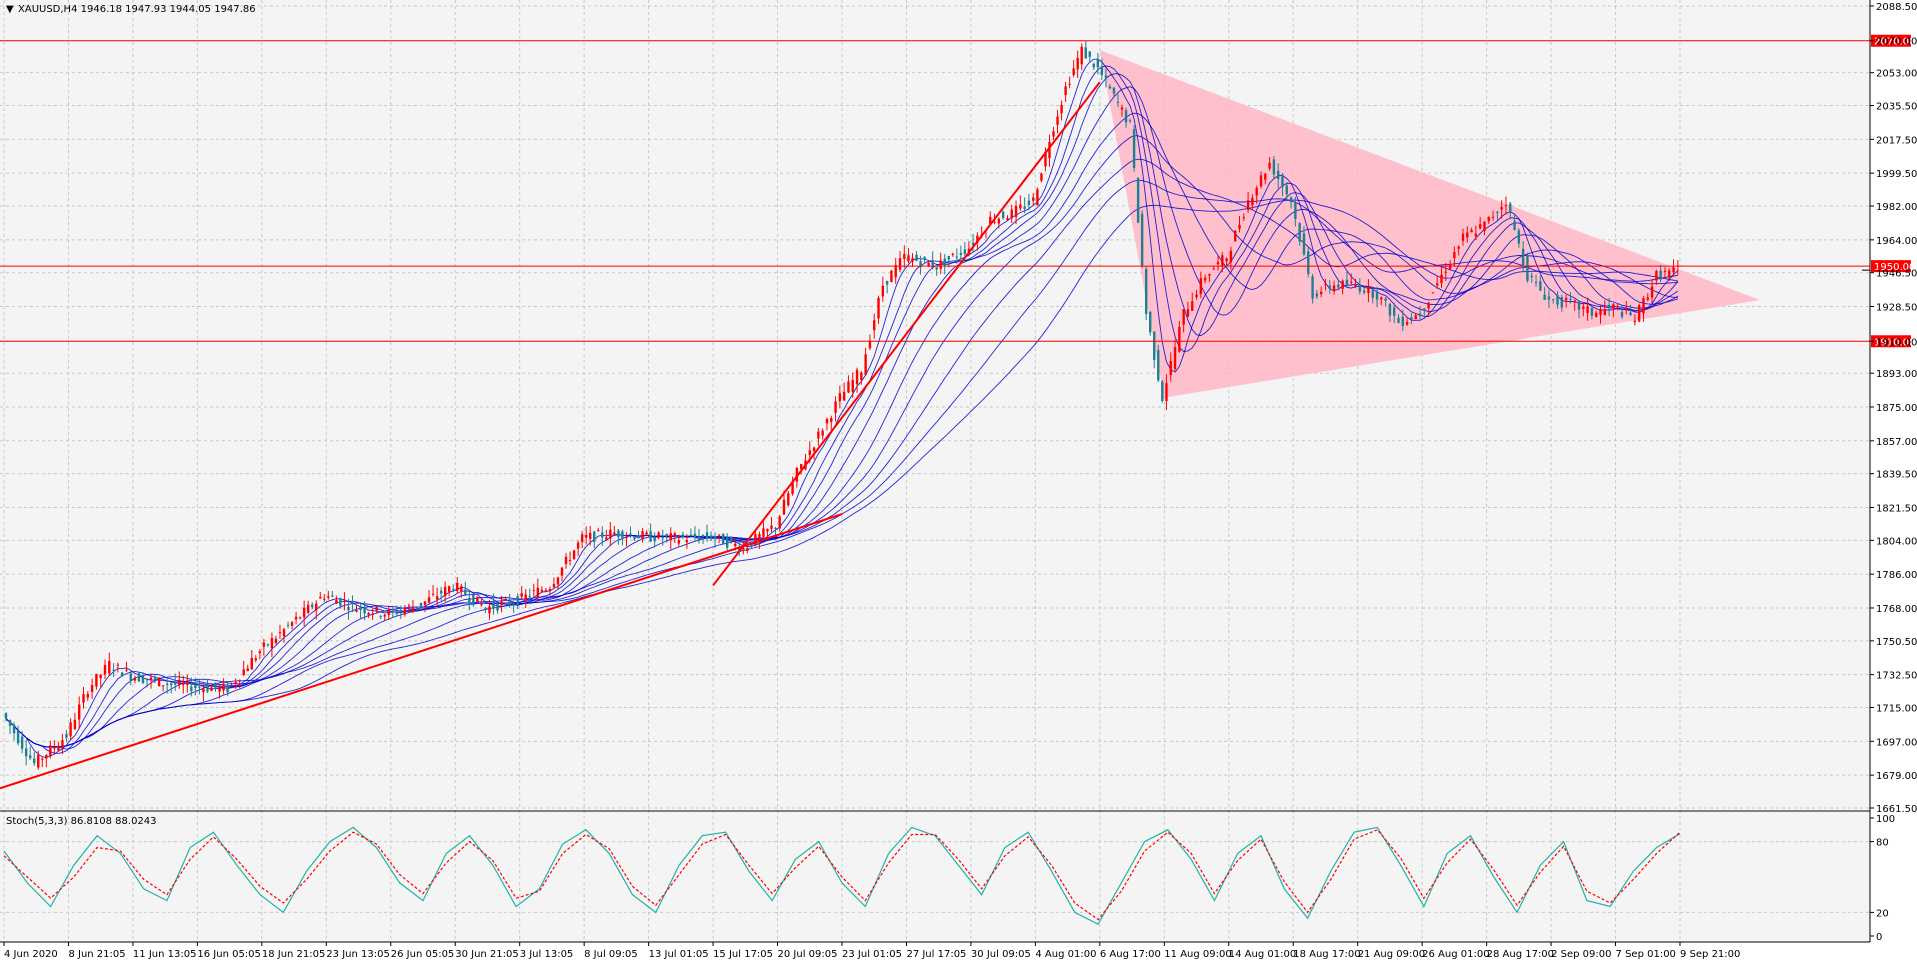  Describe the element at coordinates (1130, 954) in the screenshot. I see `x-tick-label: 6 Aug 17:00` at that location.